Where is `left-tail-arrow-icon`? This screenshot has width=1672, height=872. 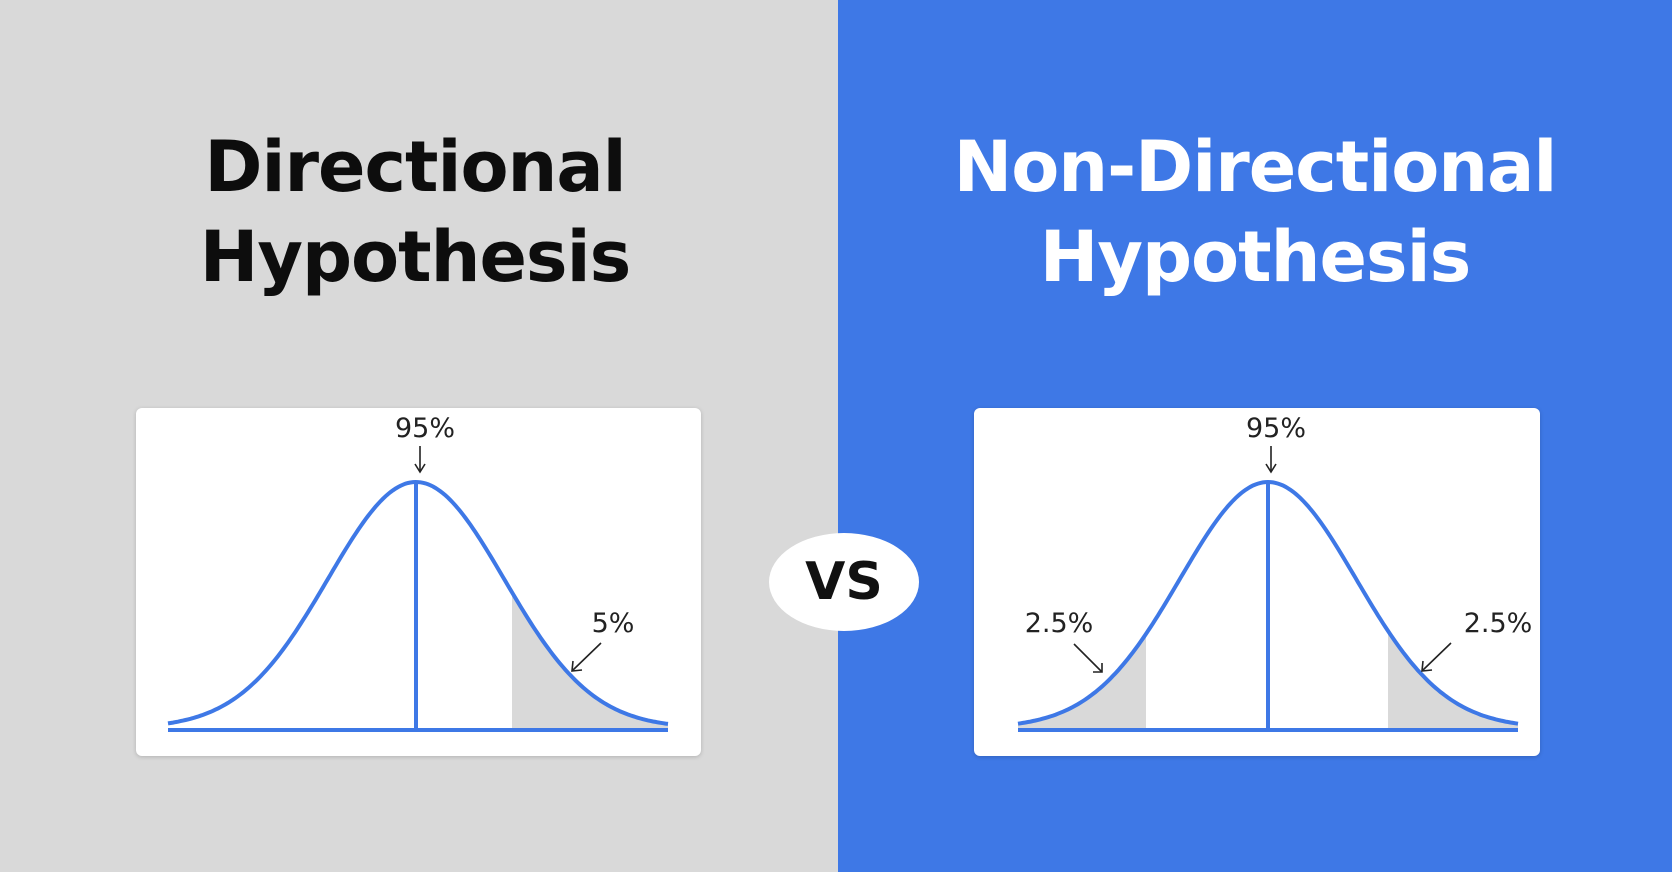 left-tail-arrow-icon is located at coordinates (1088, 658).